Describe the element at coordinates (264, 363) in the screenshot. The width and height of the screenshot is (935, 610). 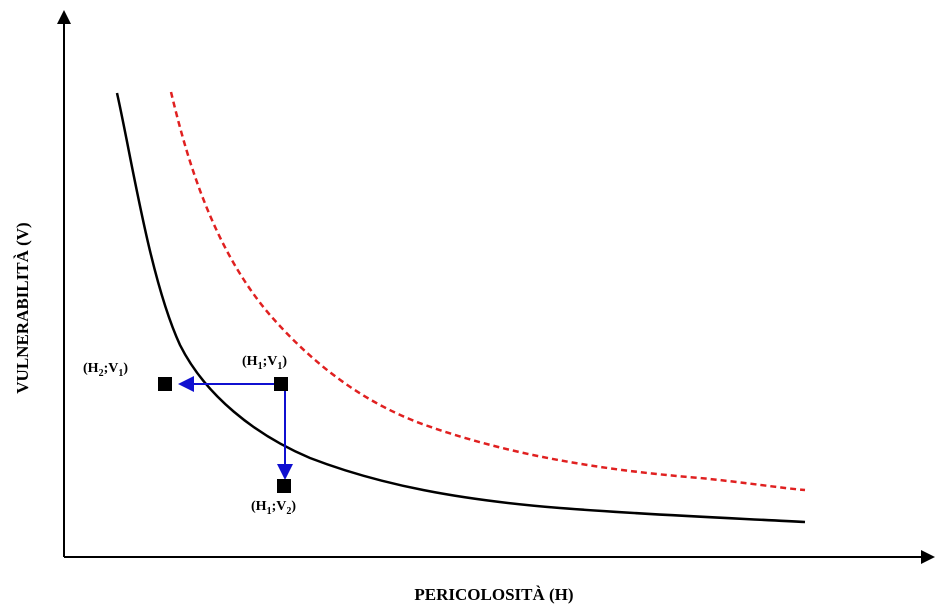
I see `label-h1v1: (H1;V1)` at that location.